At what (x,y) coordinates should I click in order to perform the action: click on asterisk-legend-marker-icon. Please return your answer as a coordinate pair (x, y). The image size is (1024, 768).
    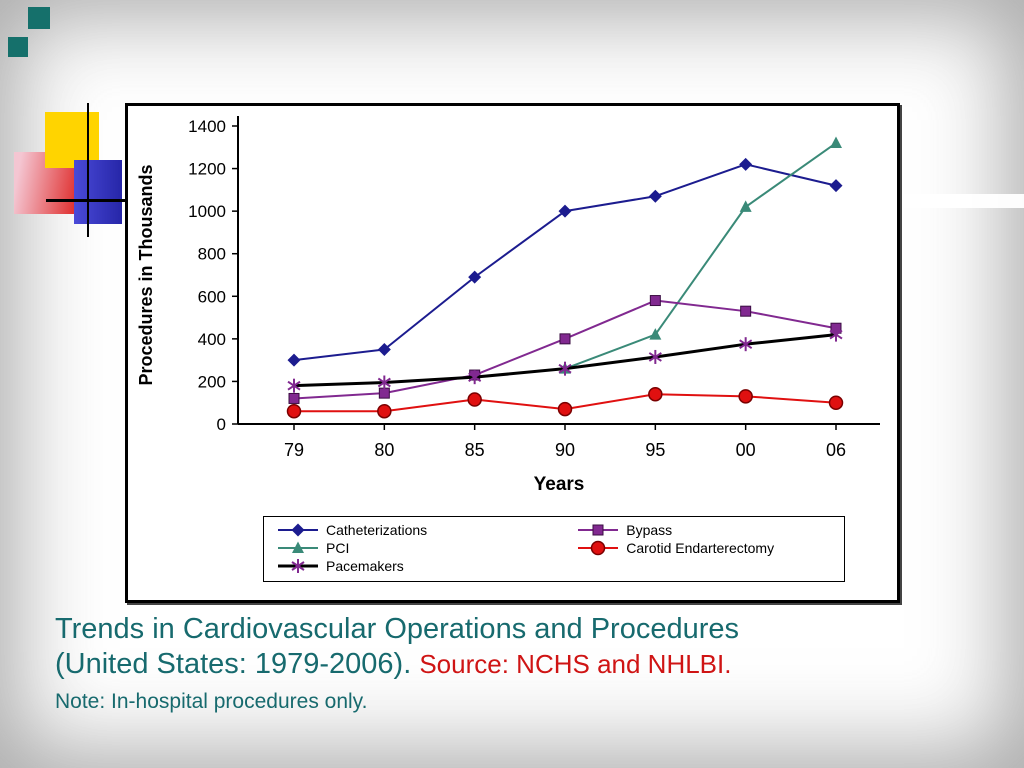
    Looking at the image, I should click on (298, 566).